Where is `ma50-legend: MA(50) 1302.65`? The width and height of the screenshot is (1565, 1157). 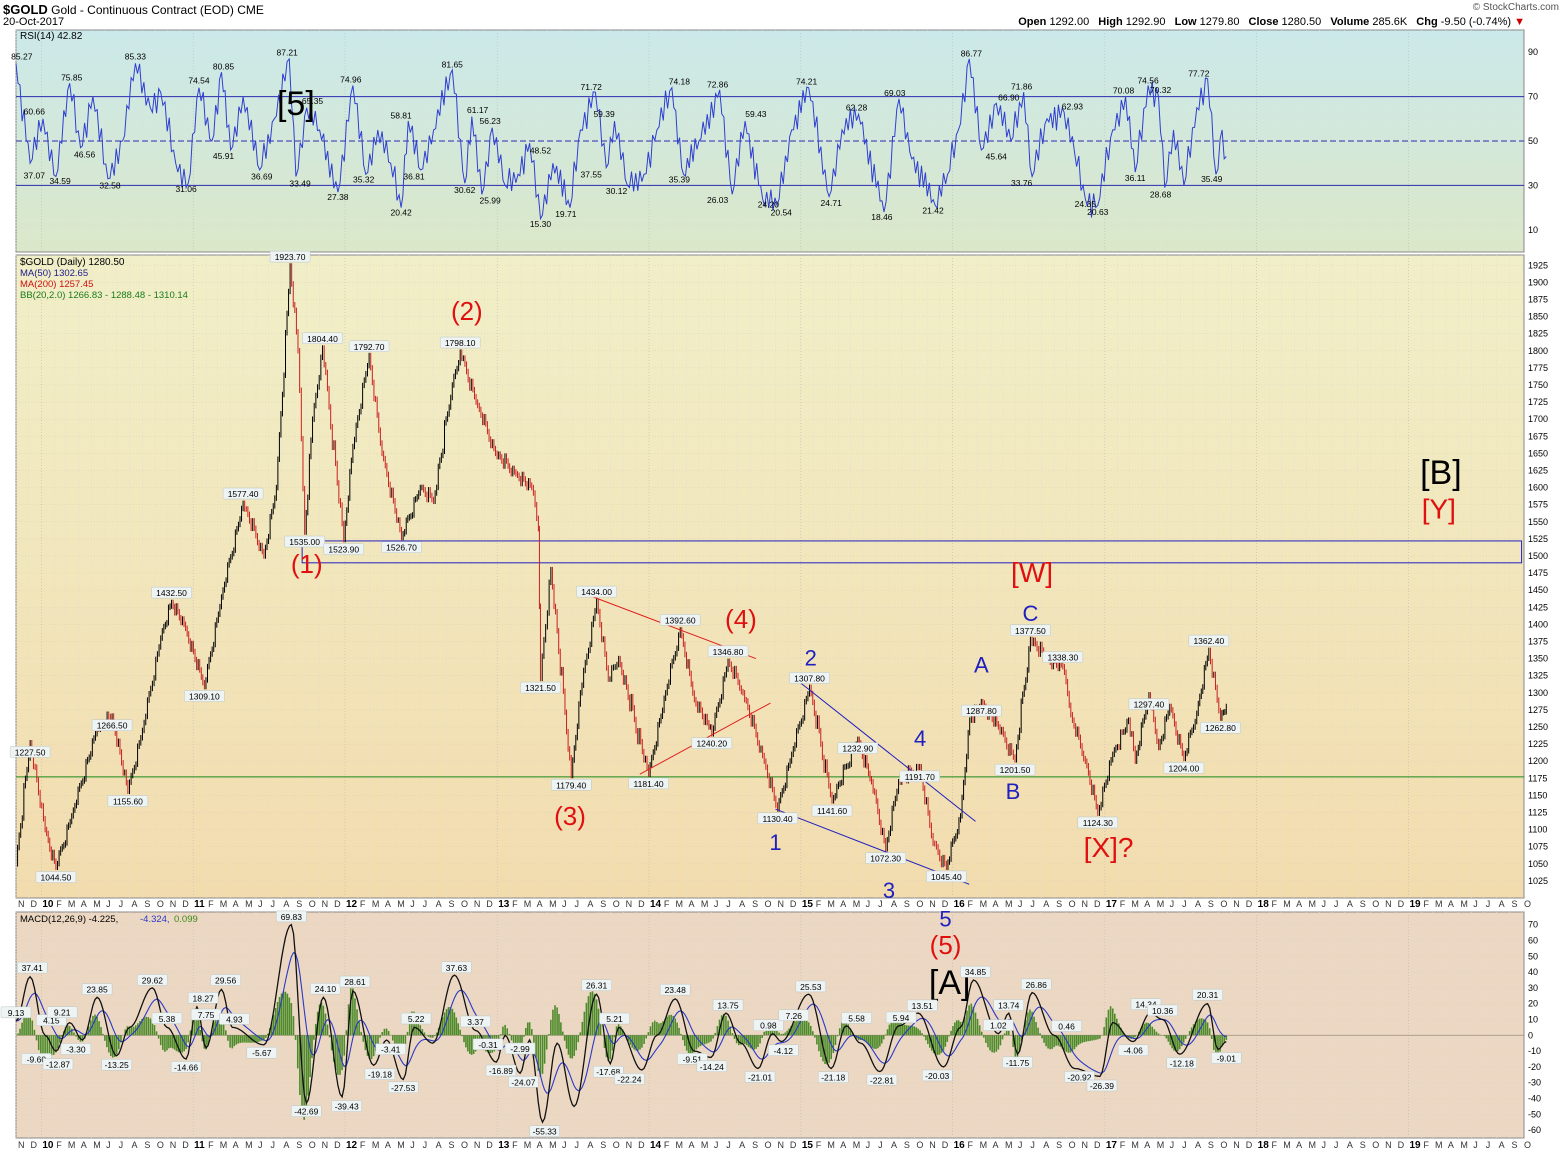
ma50-legend: MA(50) 1302.65 is located at coordinates (54, 273).